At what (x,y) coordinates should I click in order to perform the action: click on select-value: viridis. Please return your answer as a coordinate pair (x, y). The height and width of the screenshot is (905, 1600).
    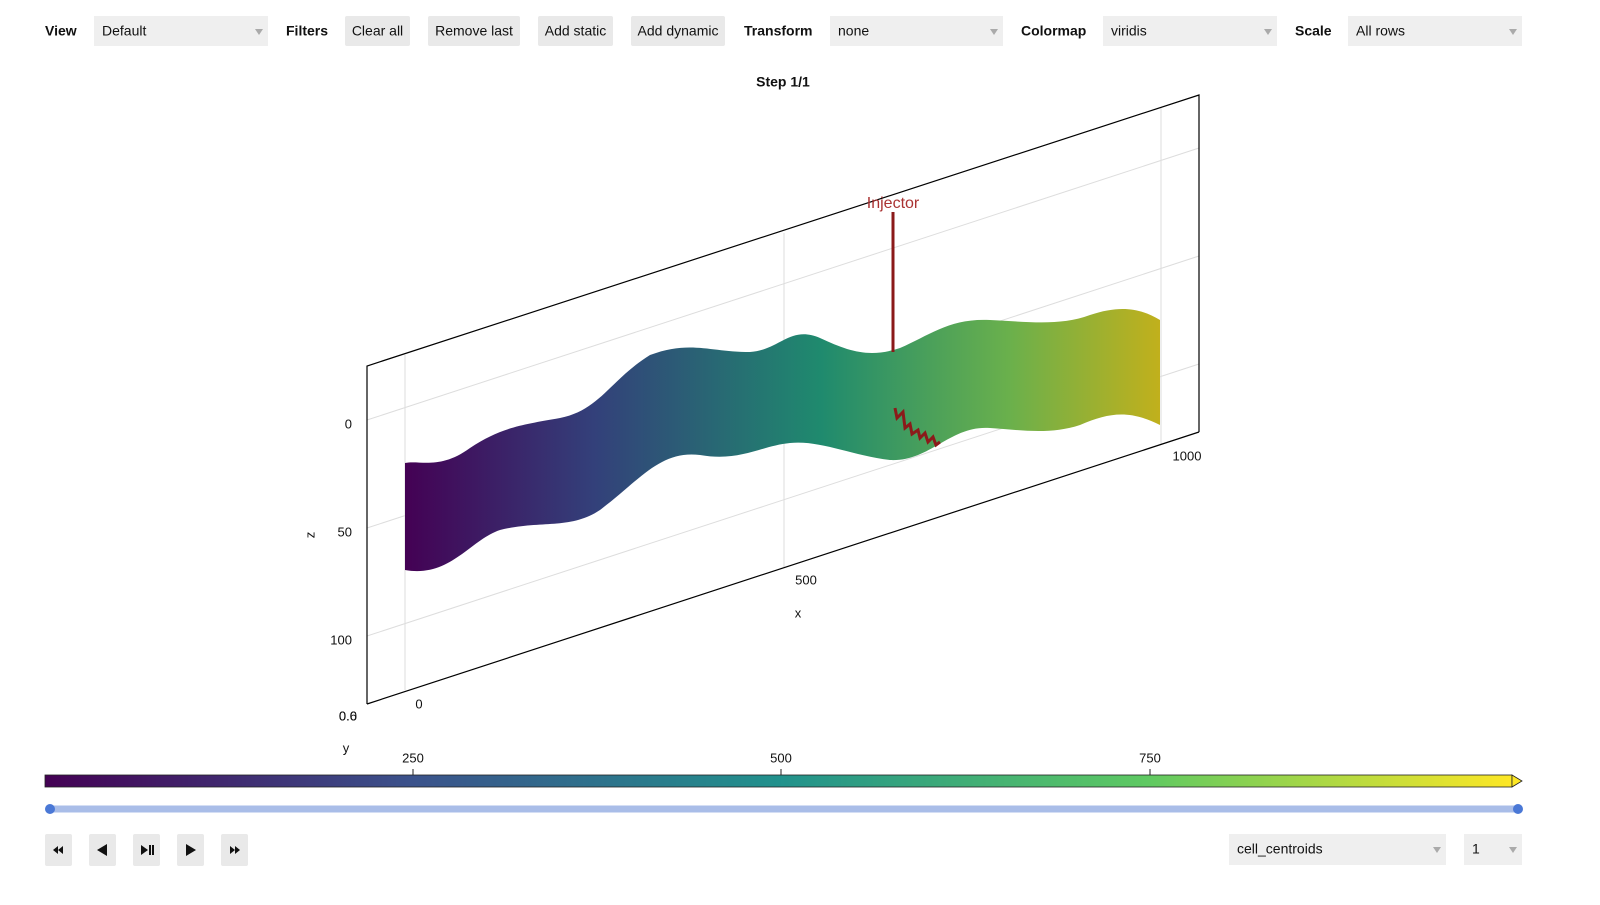
    Looking at the image, I should click on (1129, 31).